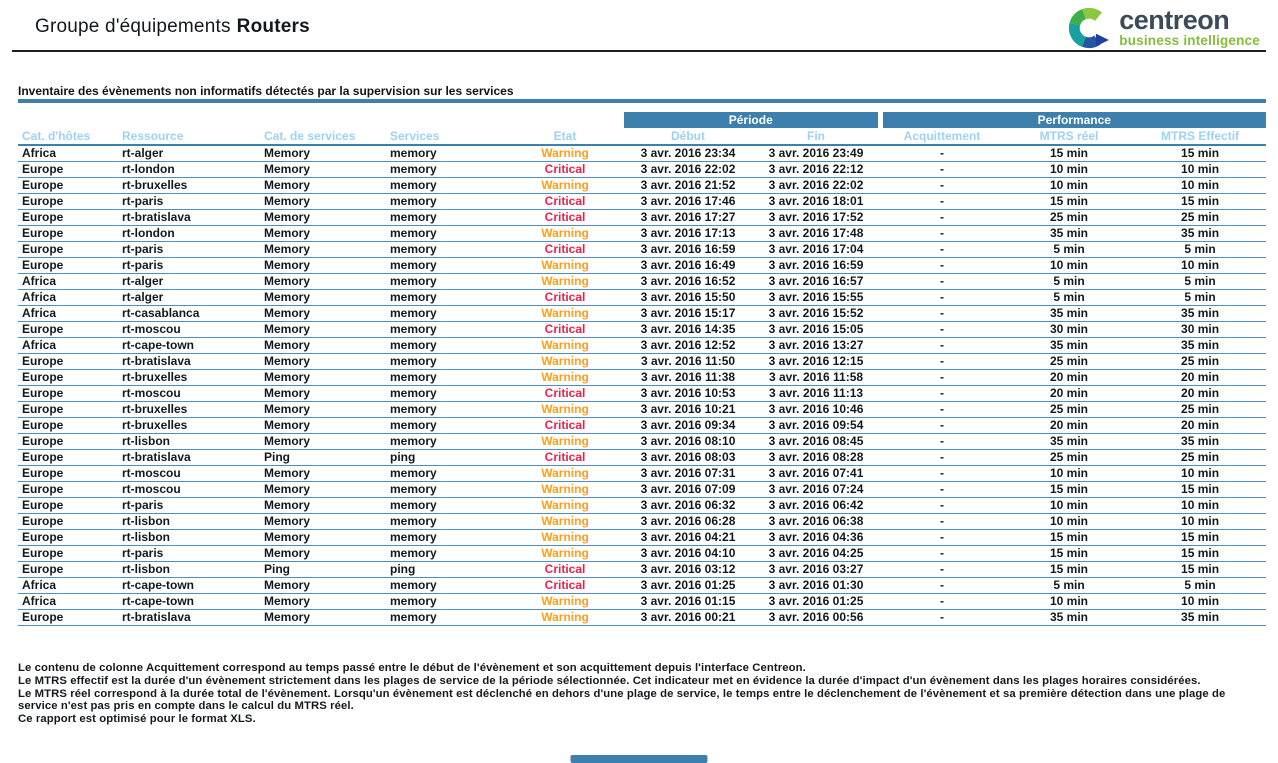 The image size is (1278, 763). I want to click on page-title-prefix: Groupe d'équipements, so click(133, 26).